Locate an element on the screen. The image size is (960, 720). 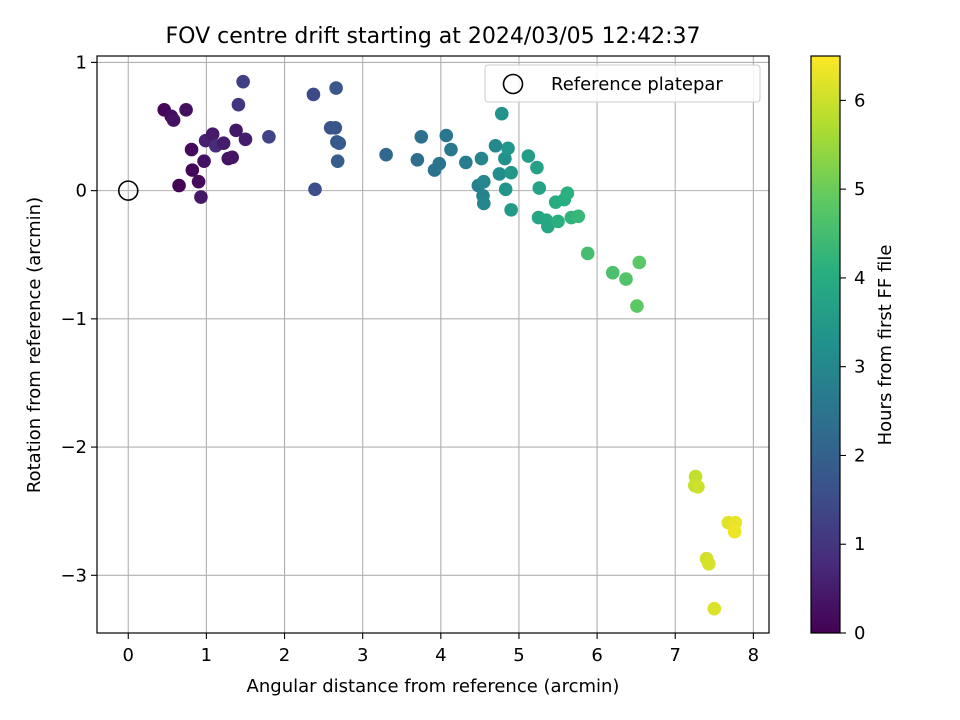
legend-entry-reference-platepar: Reference platepar is located at coordinates (637, 84).